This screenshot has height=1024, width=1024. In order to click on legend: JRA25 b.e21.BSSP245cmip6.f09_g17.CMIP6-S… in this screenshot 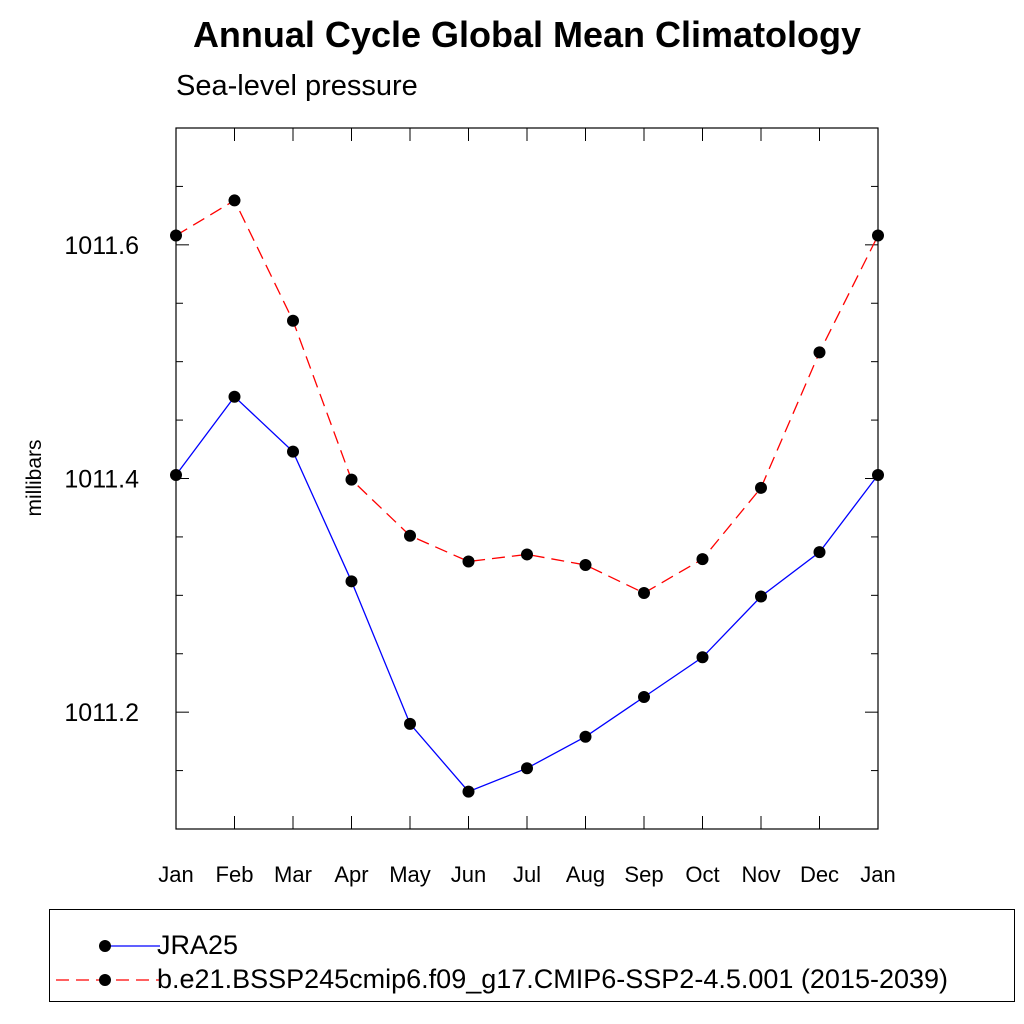, I will do `click(532, 955)`.